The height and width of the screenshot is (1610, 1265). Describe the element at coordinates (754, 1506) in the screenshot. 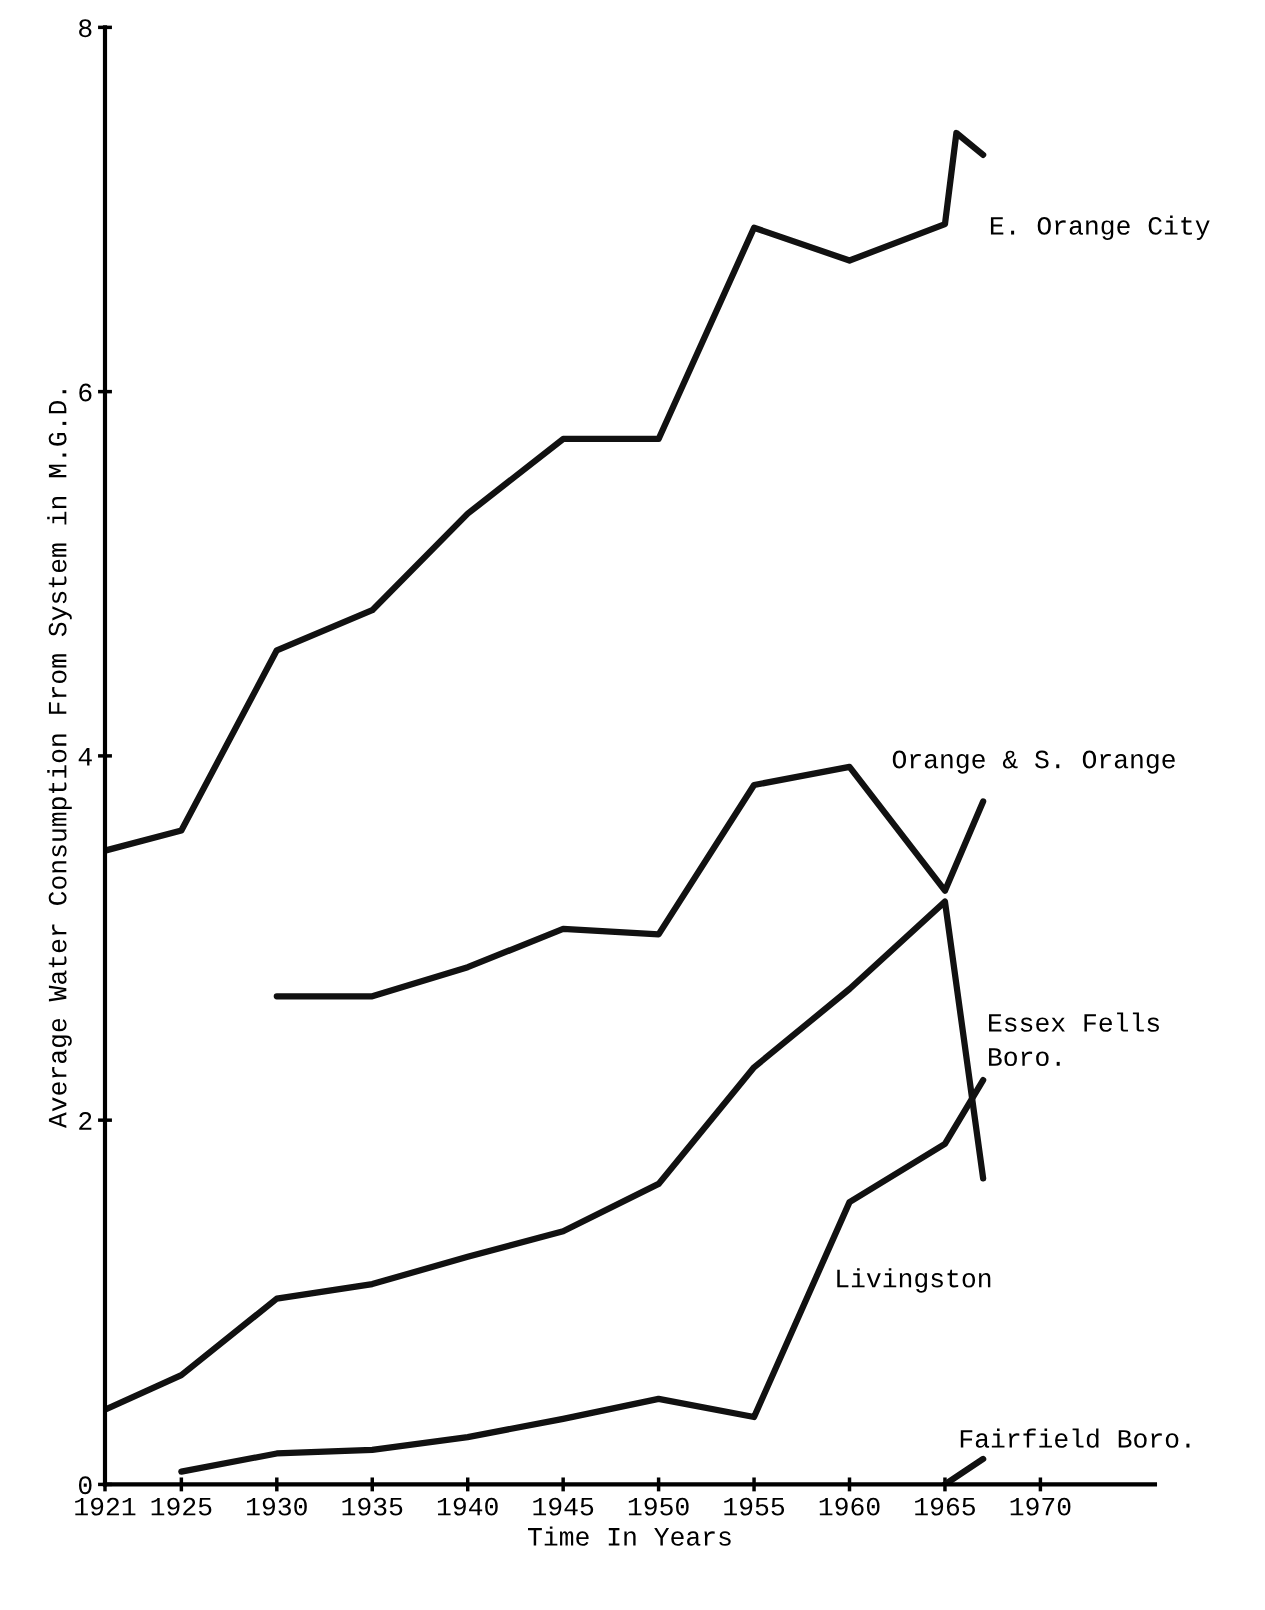

I see `x-tick-label: 1955` at that location.